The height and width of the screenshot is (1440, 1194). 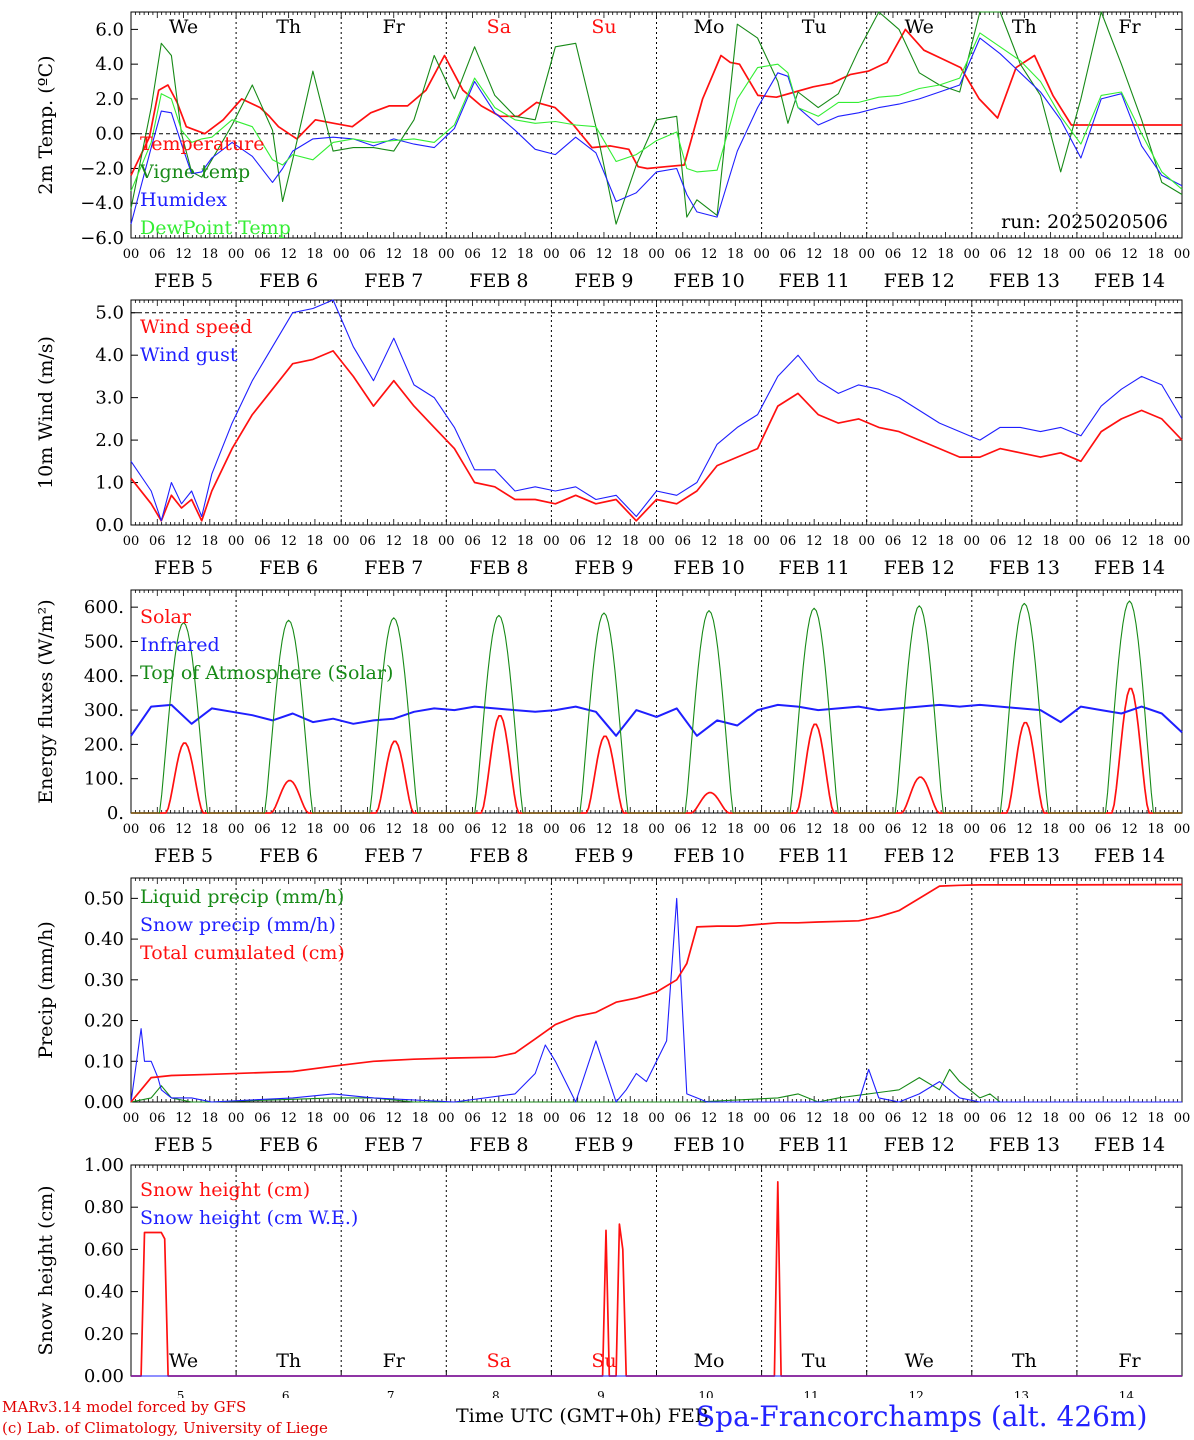 I want to click on y-tick-label: 400., so click(x=104, y=676).